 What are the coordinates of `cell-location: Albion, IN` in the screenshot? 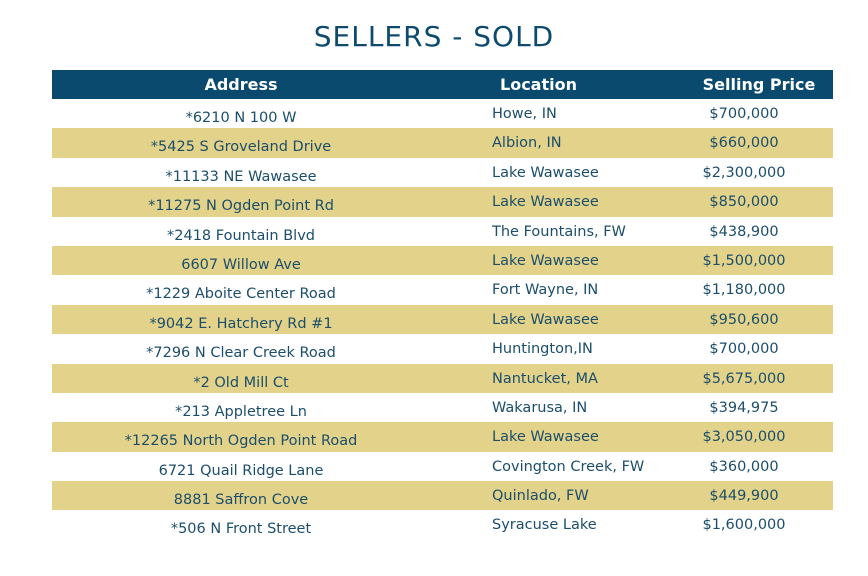 It's located at (527, 143).